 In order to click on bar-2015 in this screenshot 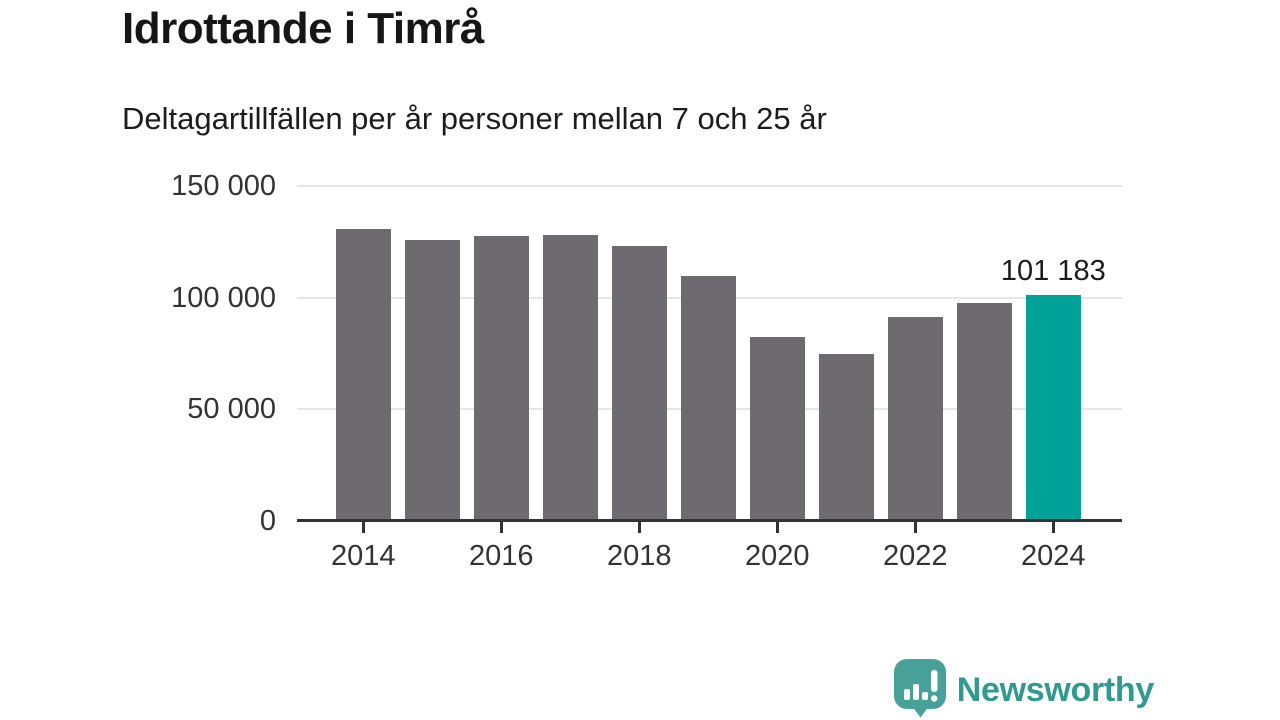, I will do `click(432, 380)`.